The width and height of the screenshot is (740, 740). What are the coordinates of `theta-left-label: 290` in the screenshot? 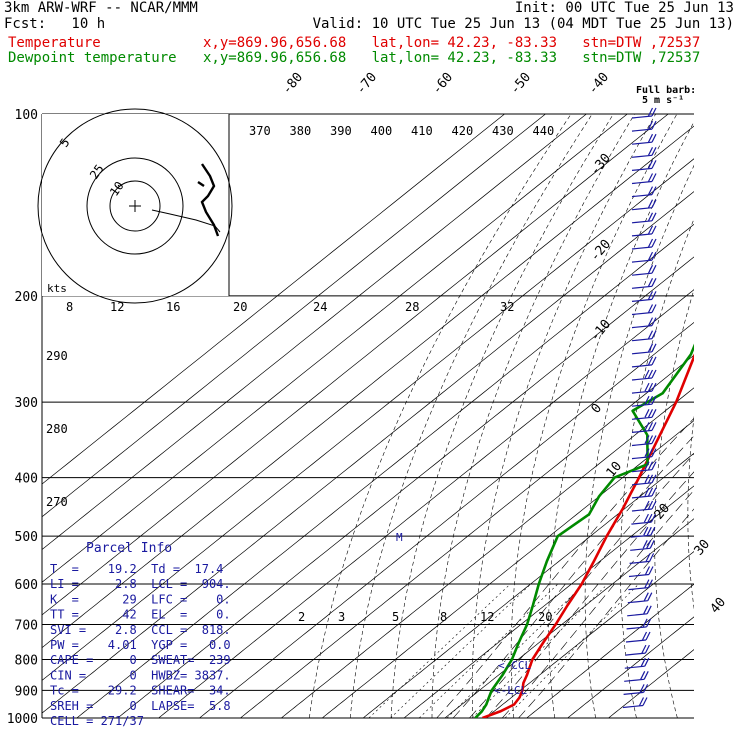 It's located at (57, 356).